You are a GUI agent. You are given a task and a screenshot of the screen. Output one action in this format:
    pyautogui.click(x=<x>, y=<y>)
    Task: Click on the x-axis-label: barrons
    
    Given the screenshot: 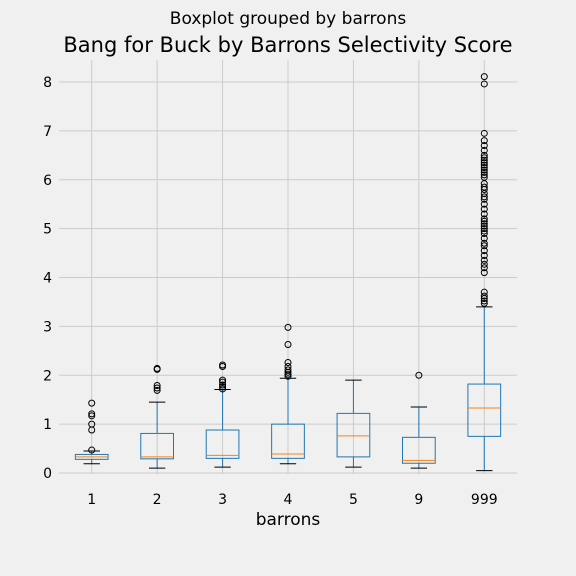 What is the action you would take?
    pyautogui.click(x=288, y=520)
    